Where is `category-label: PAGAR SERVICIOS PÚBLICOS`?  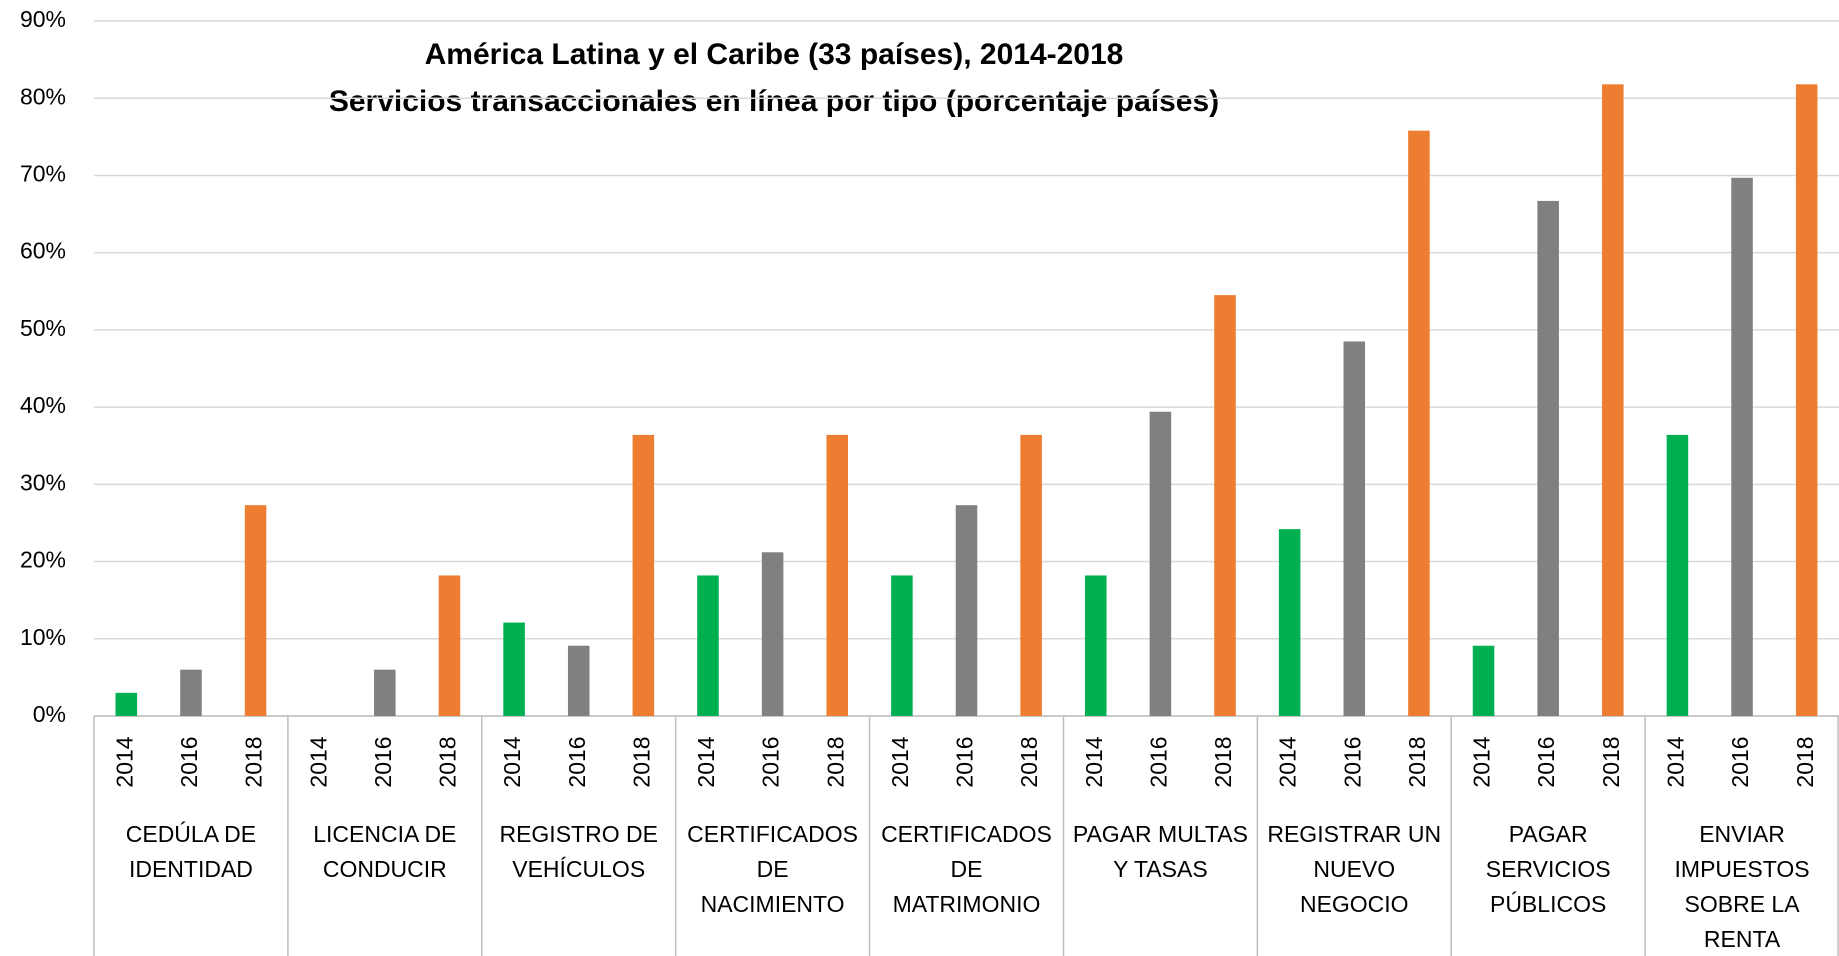
category-label: PAGAR SERVICIOS PÚBLICOS is located at coordinates (1548, 869).